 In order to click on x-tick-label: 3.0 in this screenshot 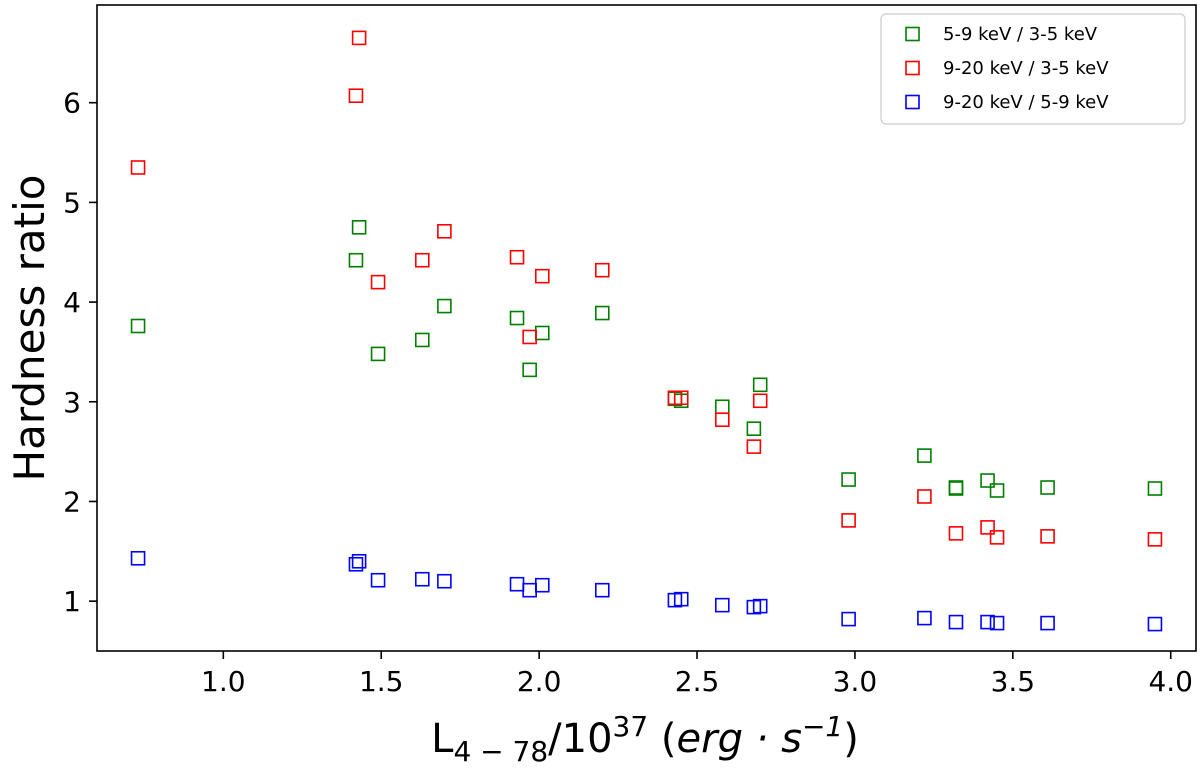, I will do `click(855, 681)`.